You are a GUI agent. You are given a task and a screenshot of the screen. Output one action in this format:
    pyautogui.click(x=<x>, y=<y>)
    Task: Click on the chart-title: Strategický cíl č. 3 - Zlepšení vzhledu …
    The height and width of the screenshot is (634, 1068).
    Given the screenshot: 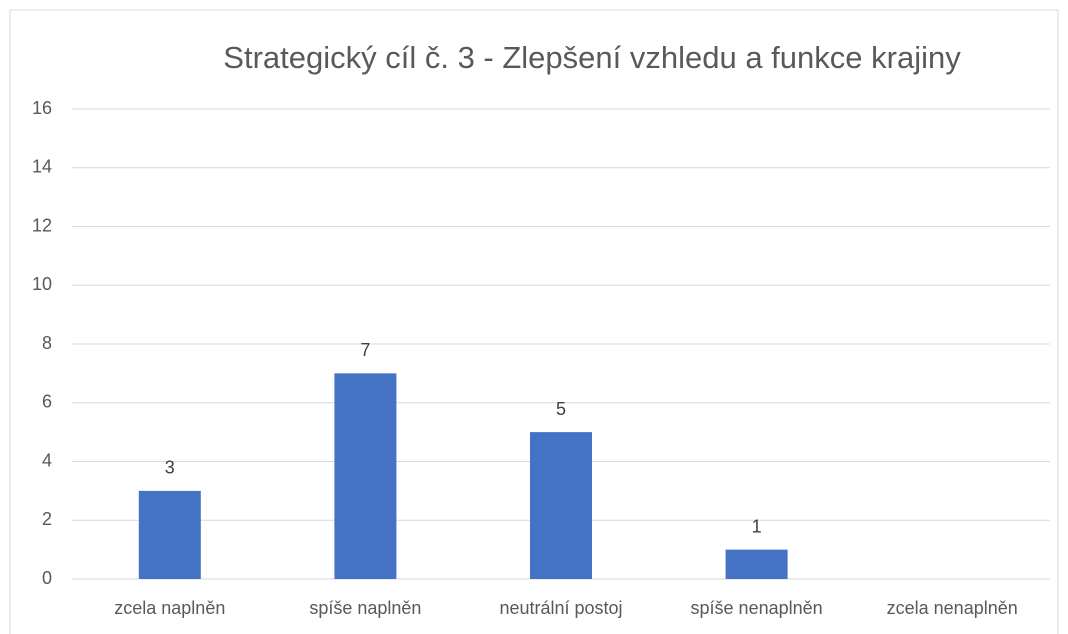 What is the action you would take?
    pyautogui.click(x=592, y=57)
    